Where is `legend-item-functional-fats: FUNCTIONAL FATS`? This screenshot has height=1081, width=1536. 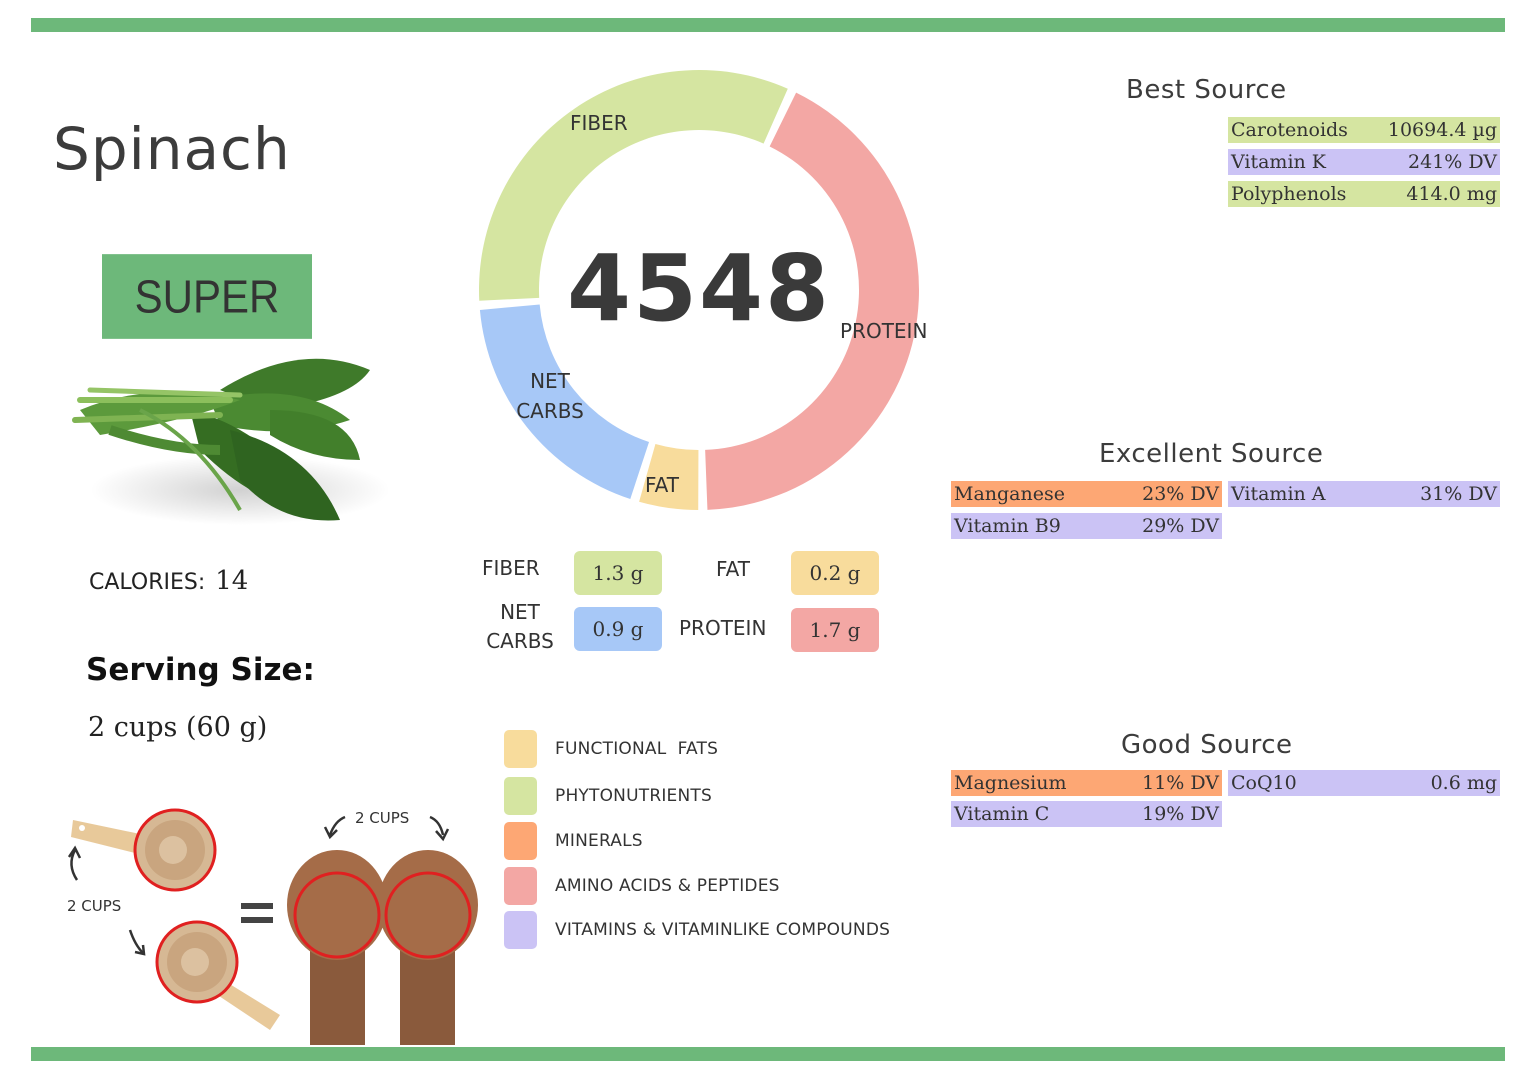 legend-item-functional-fats: FUNCTIONAL FATS is located at coordinates (611, 749).